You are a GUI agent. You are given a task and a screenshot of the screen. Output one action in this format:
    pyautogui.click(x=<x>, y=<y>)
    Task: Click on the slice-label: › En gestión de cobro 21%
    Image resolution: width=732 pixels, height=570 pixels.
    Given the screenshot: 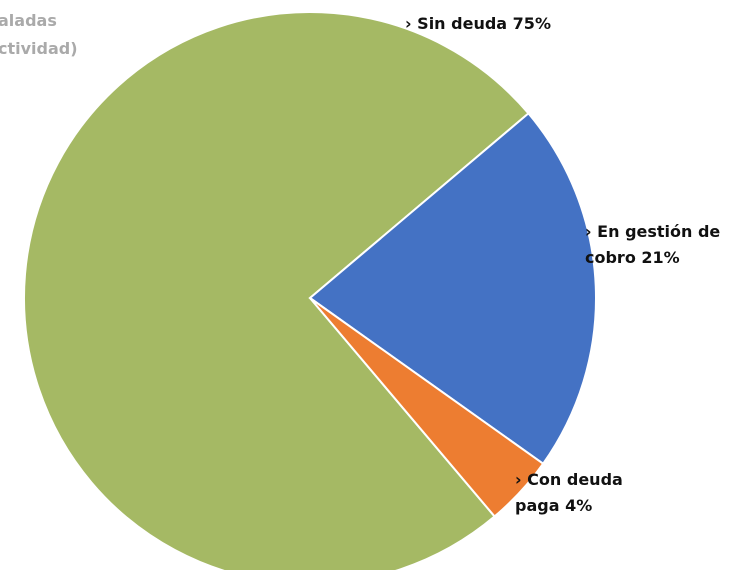 What is the action you would take?
    pyautogui.click(x=653, y=244)
    